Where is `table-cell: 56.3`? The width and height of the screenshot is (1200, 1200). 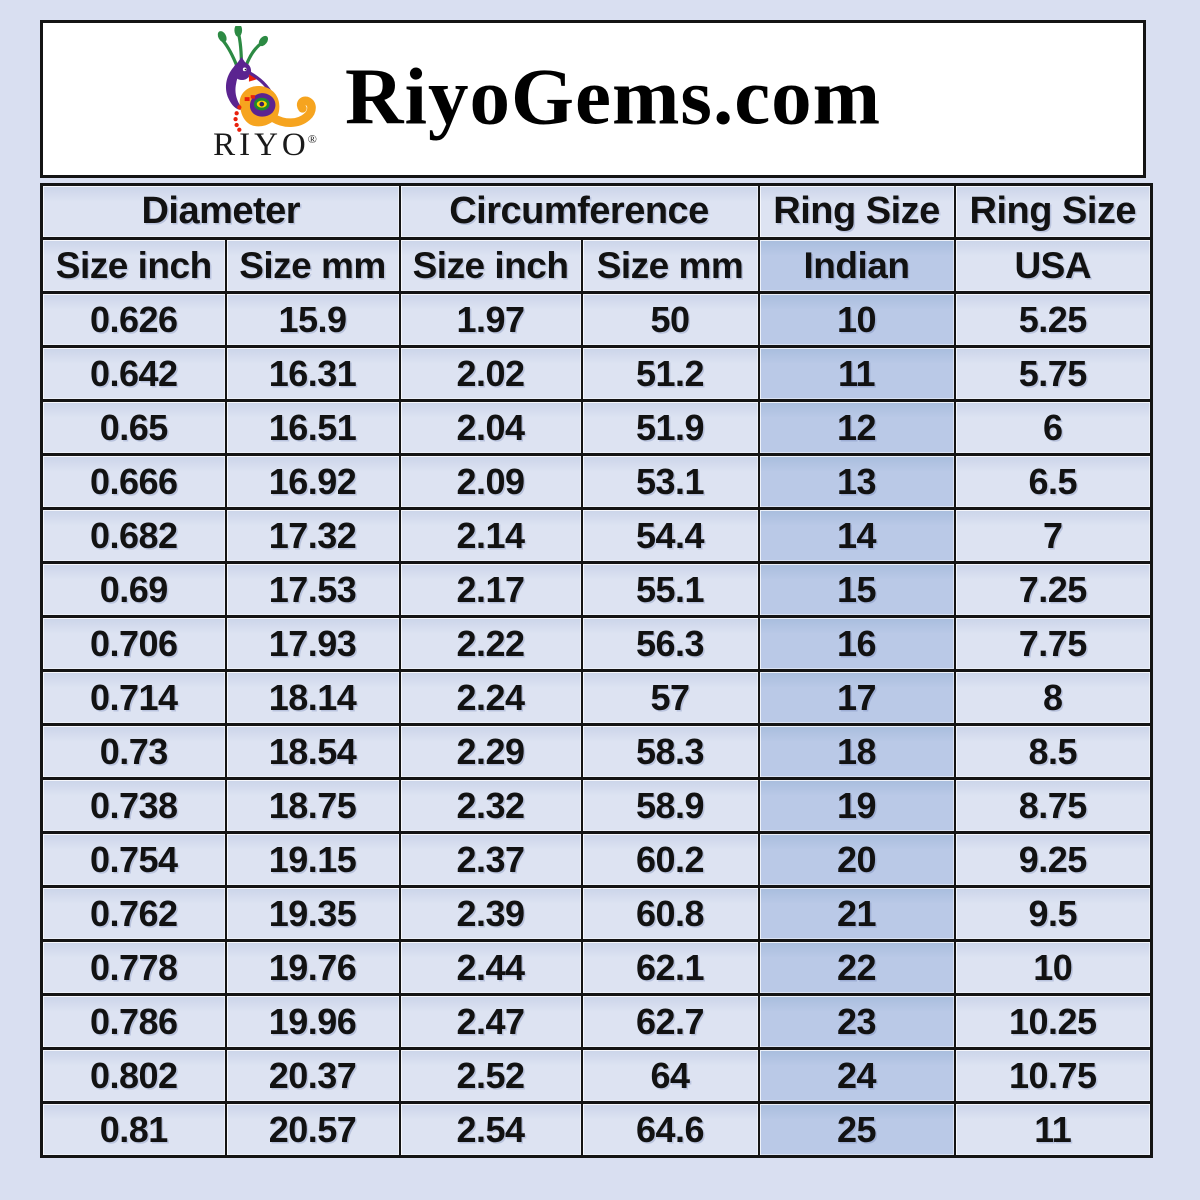 table-cell: 56.3 is located at coordinates (670, 643).